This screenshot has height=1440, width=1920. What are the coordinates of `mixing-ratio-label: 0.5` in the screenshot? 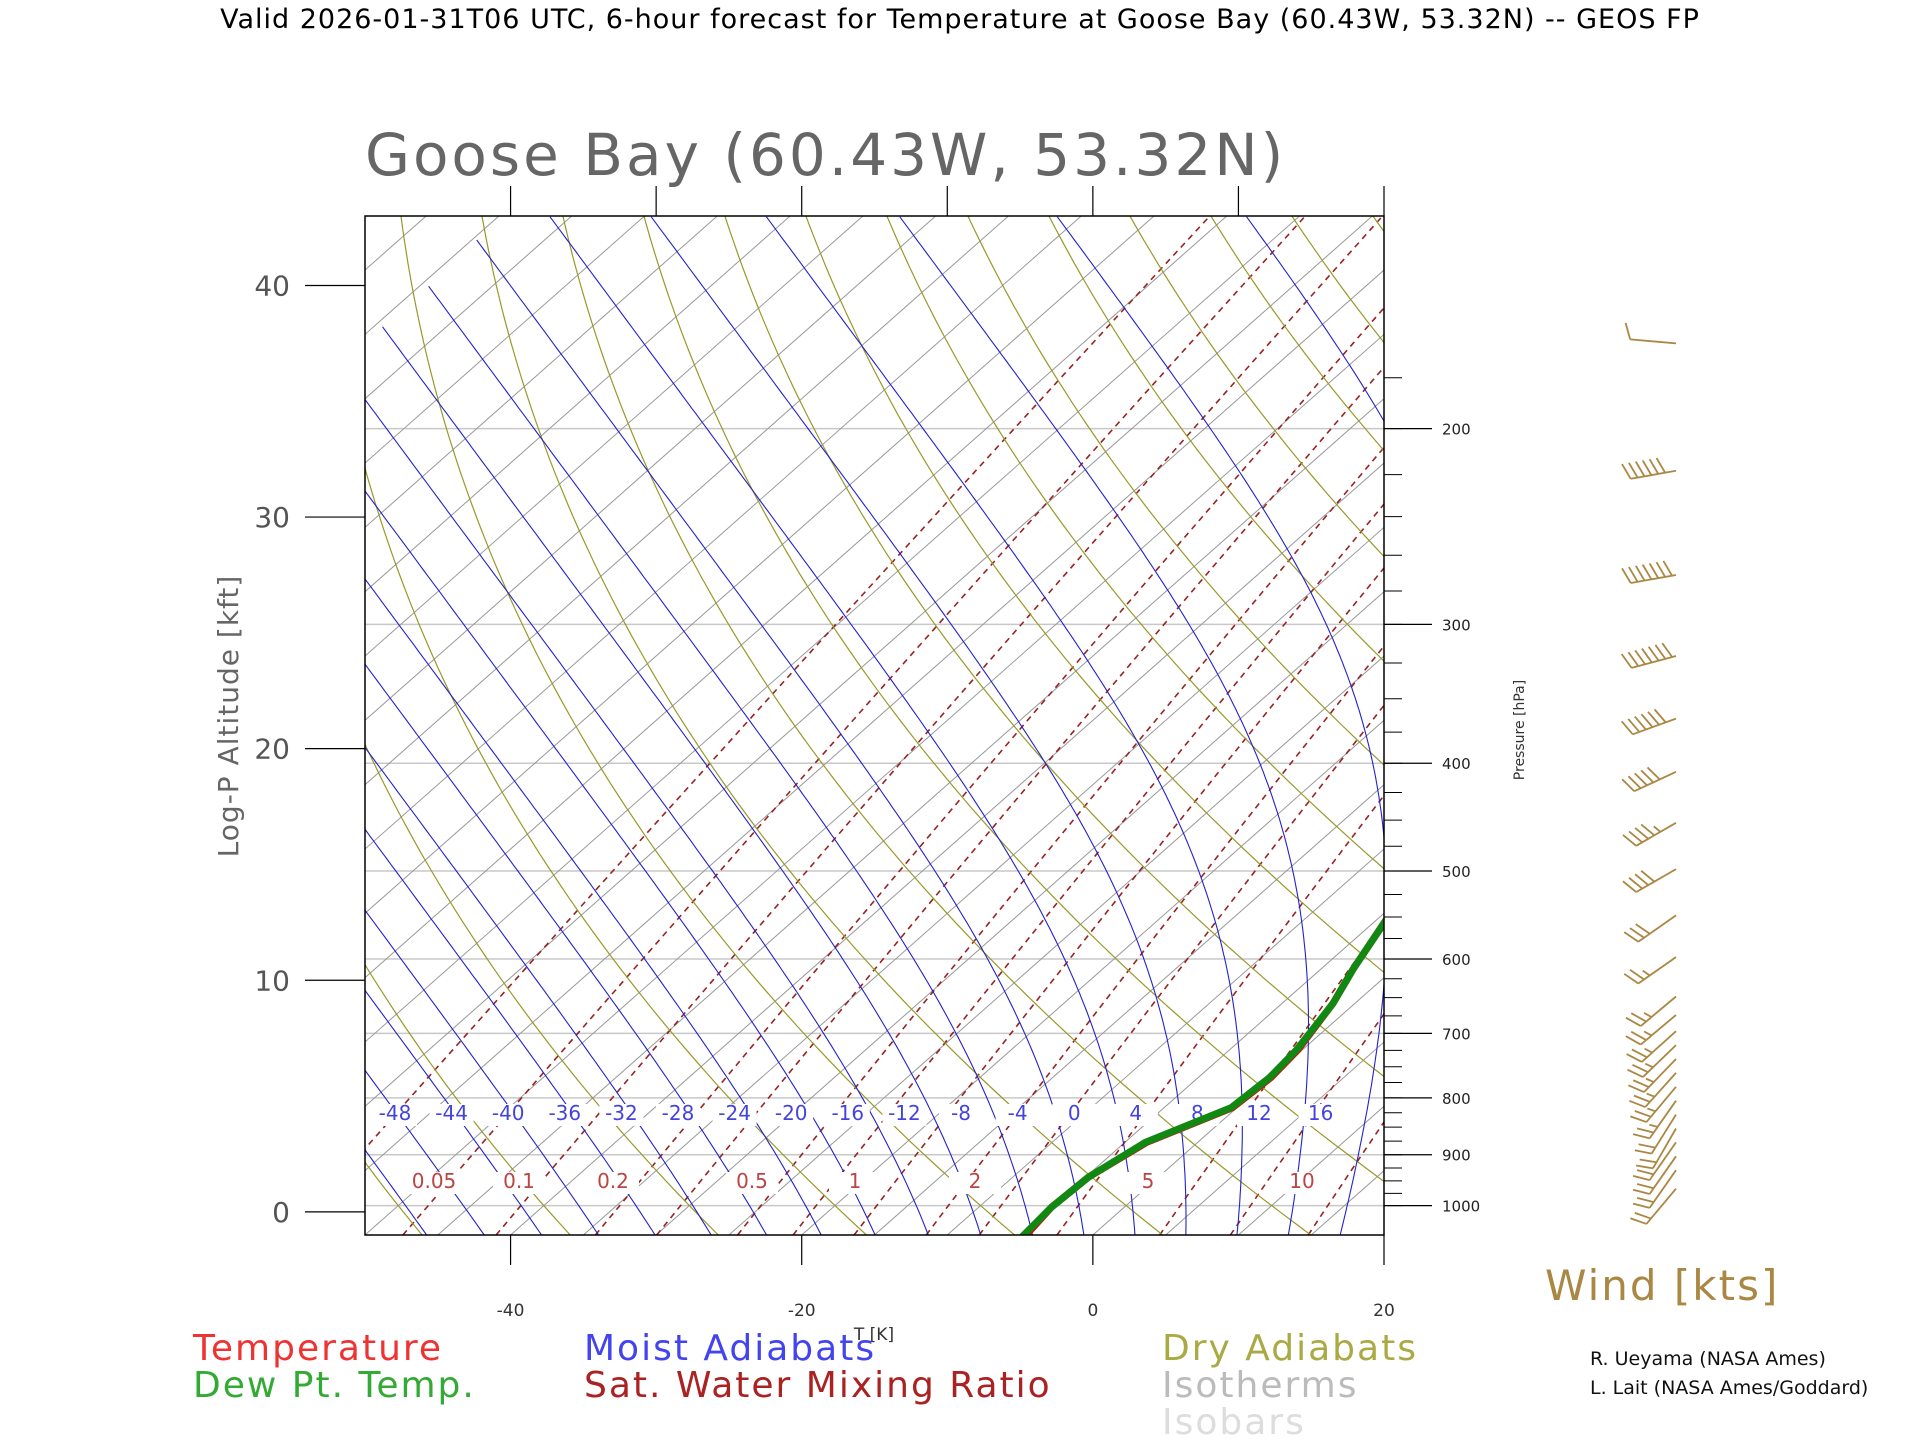 It's located at (752, 1181).